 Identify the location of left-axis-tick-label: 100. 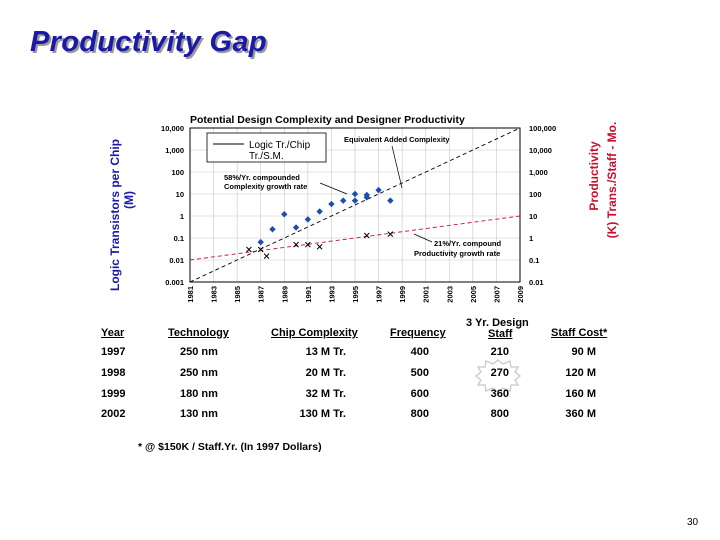
(177, 172).